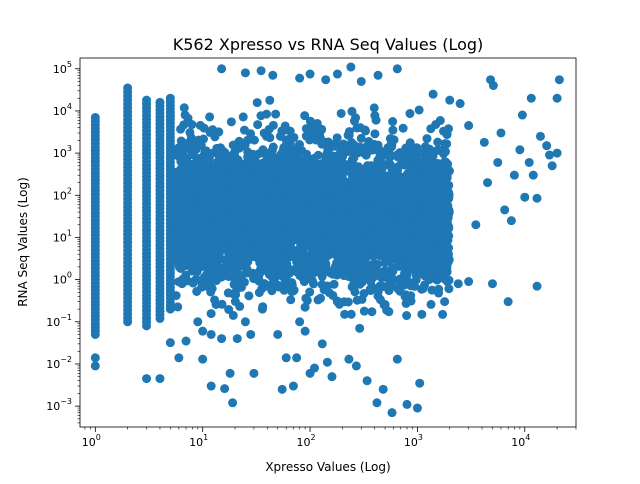  What do you see at coordinates (62, 152) in the screenshot?
I see `y-tick-label: 10³` at bounding box center [62, 152].